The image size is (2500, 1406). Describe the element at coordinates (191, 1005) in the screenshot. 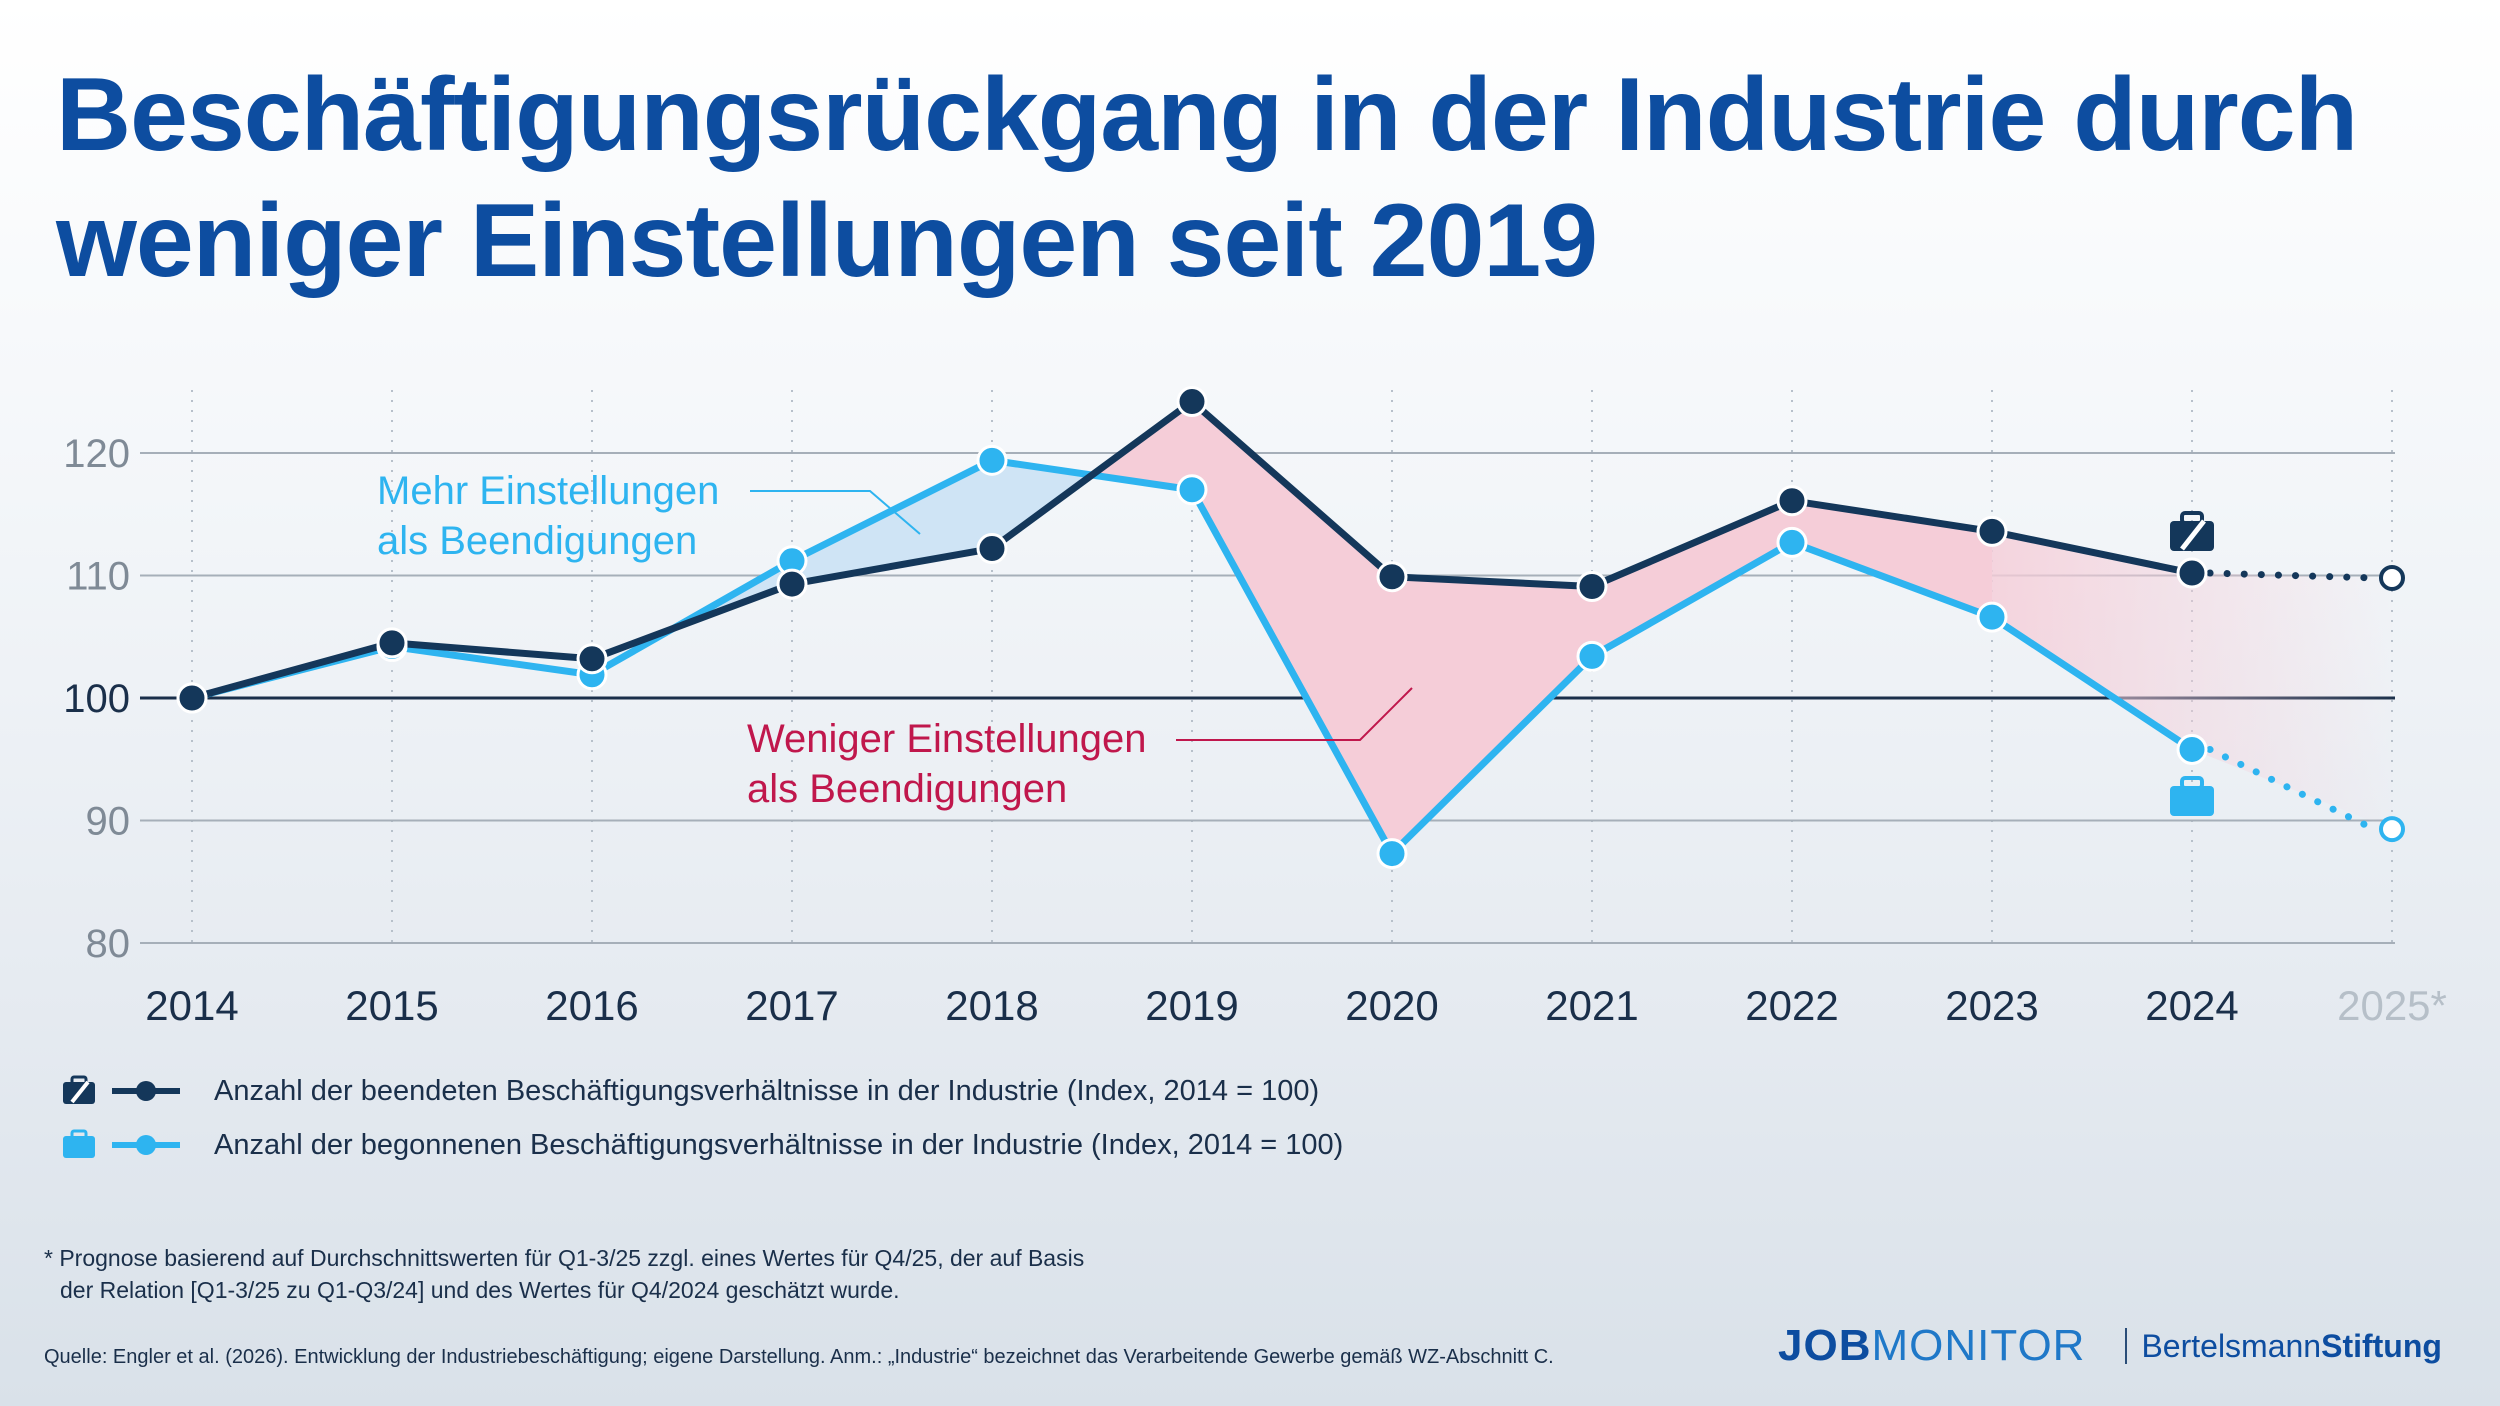

I see `x-tick-label: 2014` at that location.